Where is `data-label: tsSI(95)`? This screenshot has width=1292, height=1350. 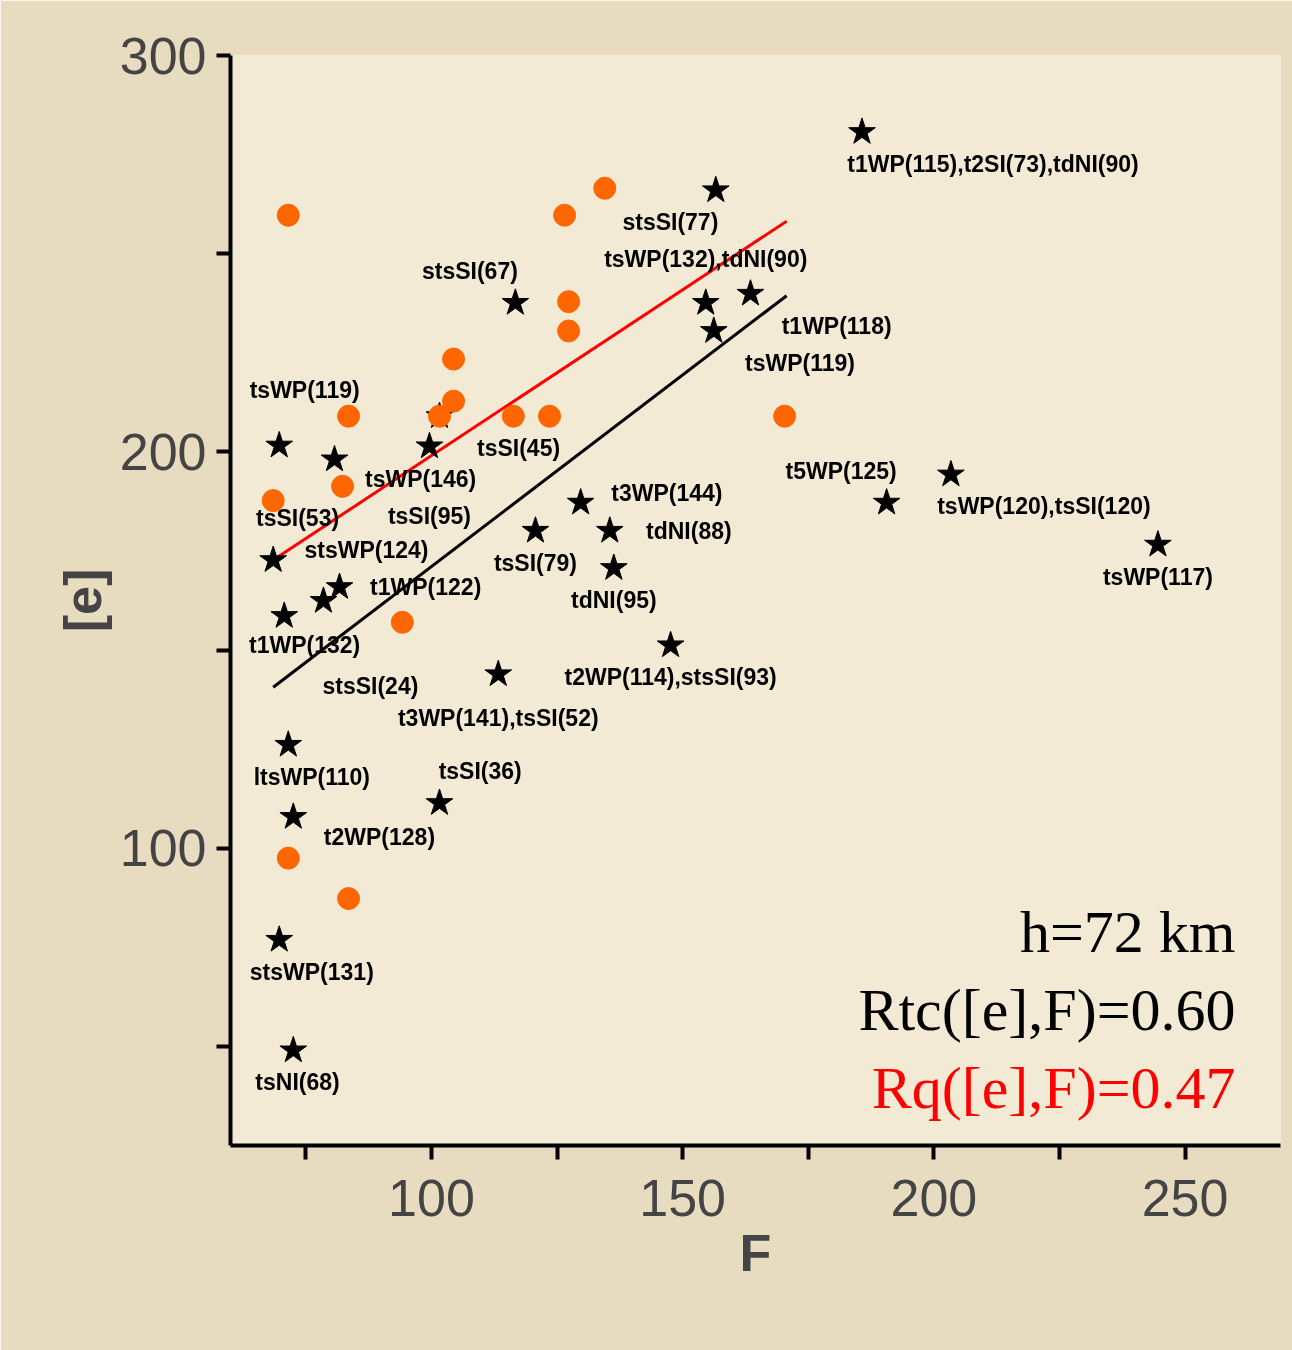
data-label: tsSI(95) is located at coordinates (429, 516).